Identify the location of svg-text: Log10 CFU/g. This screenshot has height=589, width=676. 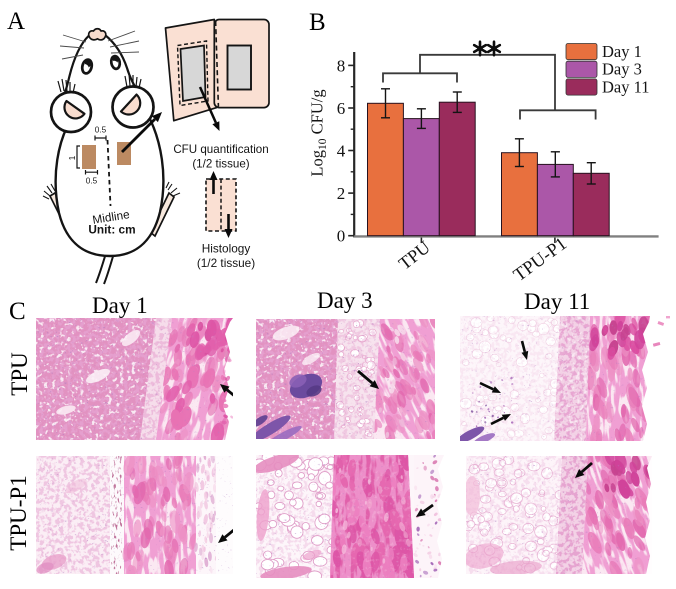
(318, 132).